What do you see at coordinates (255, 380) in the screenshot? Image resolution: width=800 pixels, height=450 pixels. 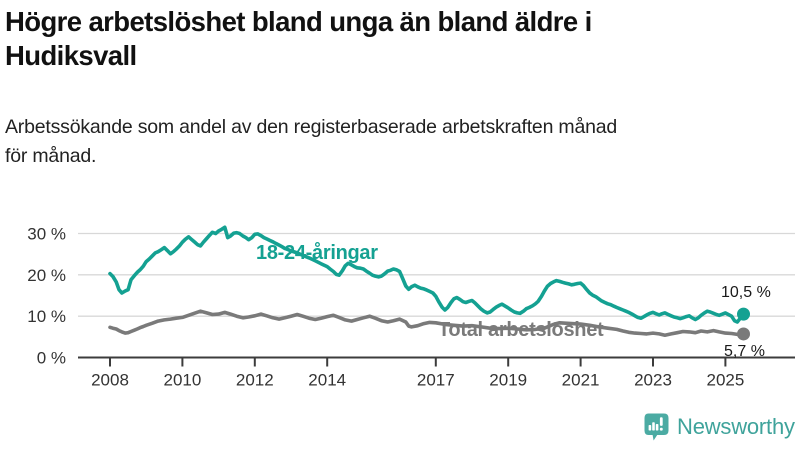 I see `x-tick-label-2012: 2012` at bounding box center [255, 380].